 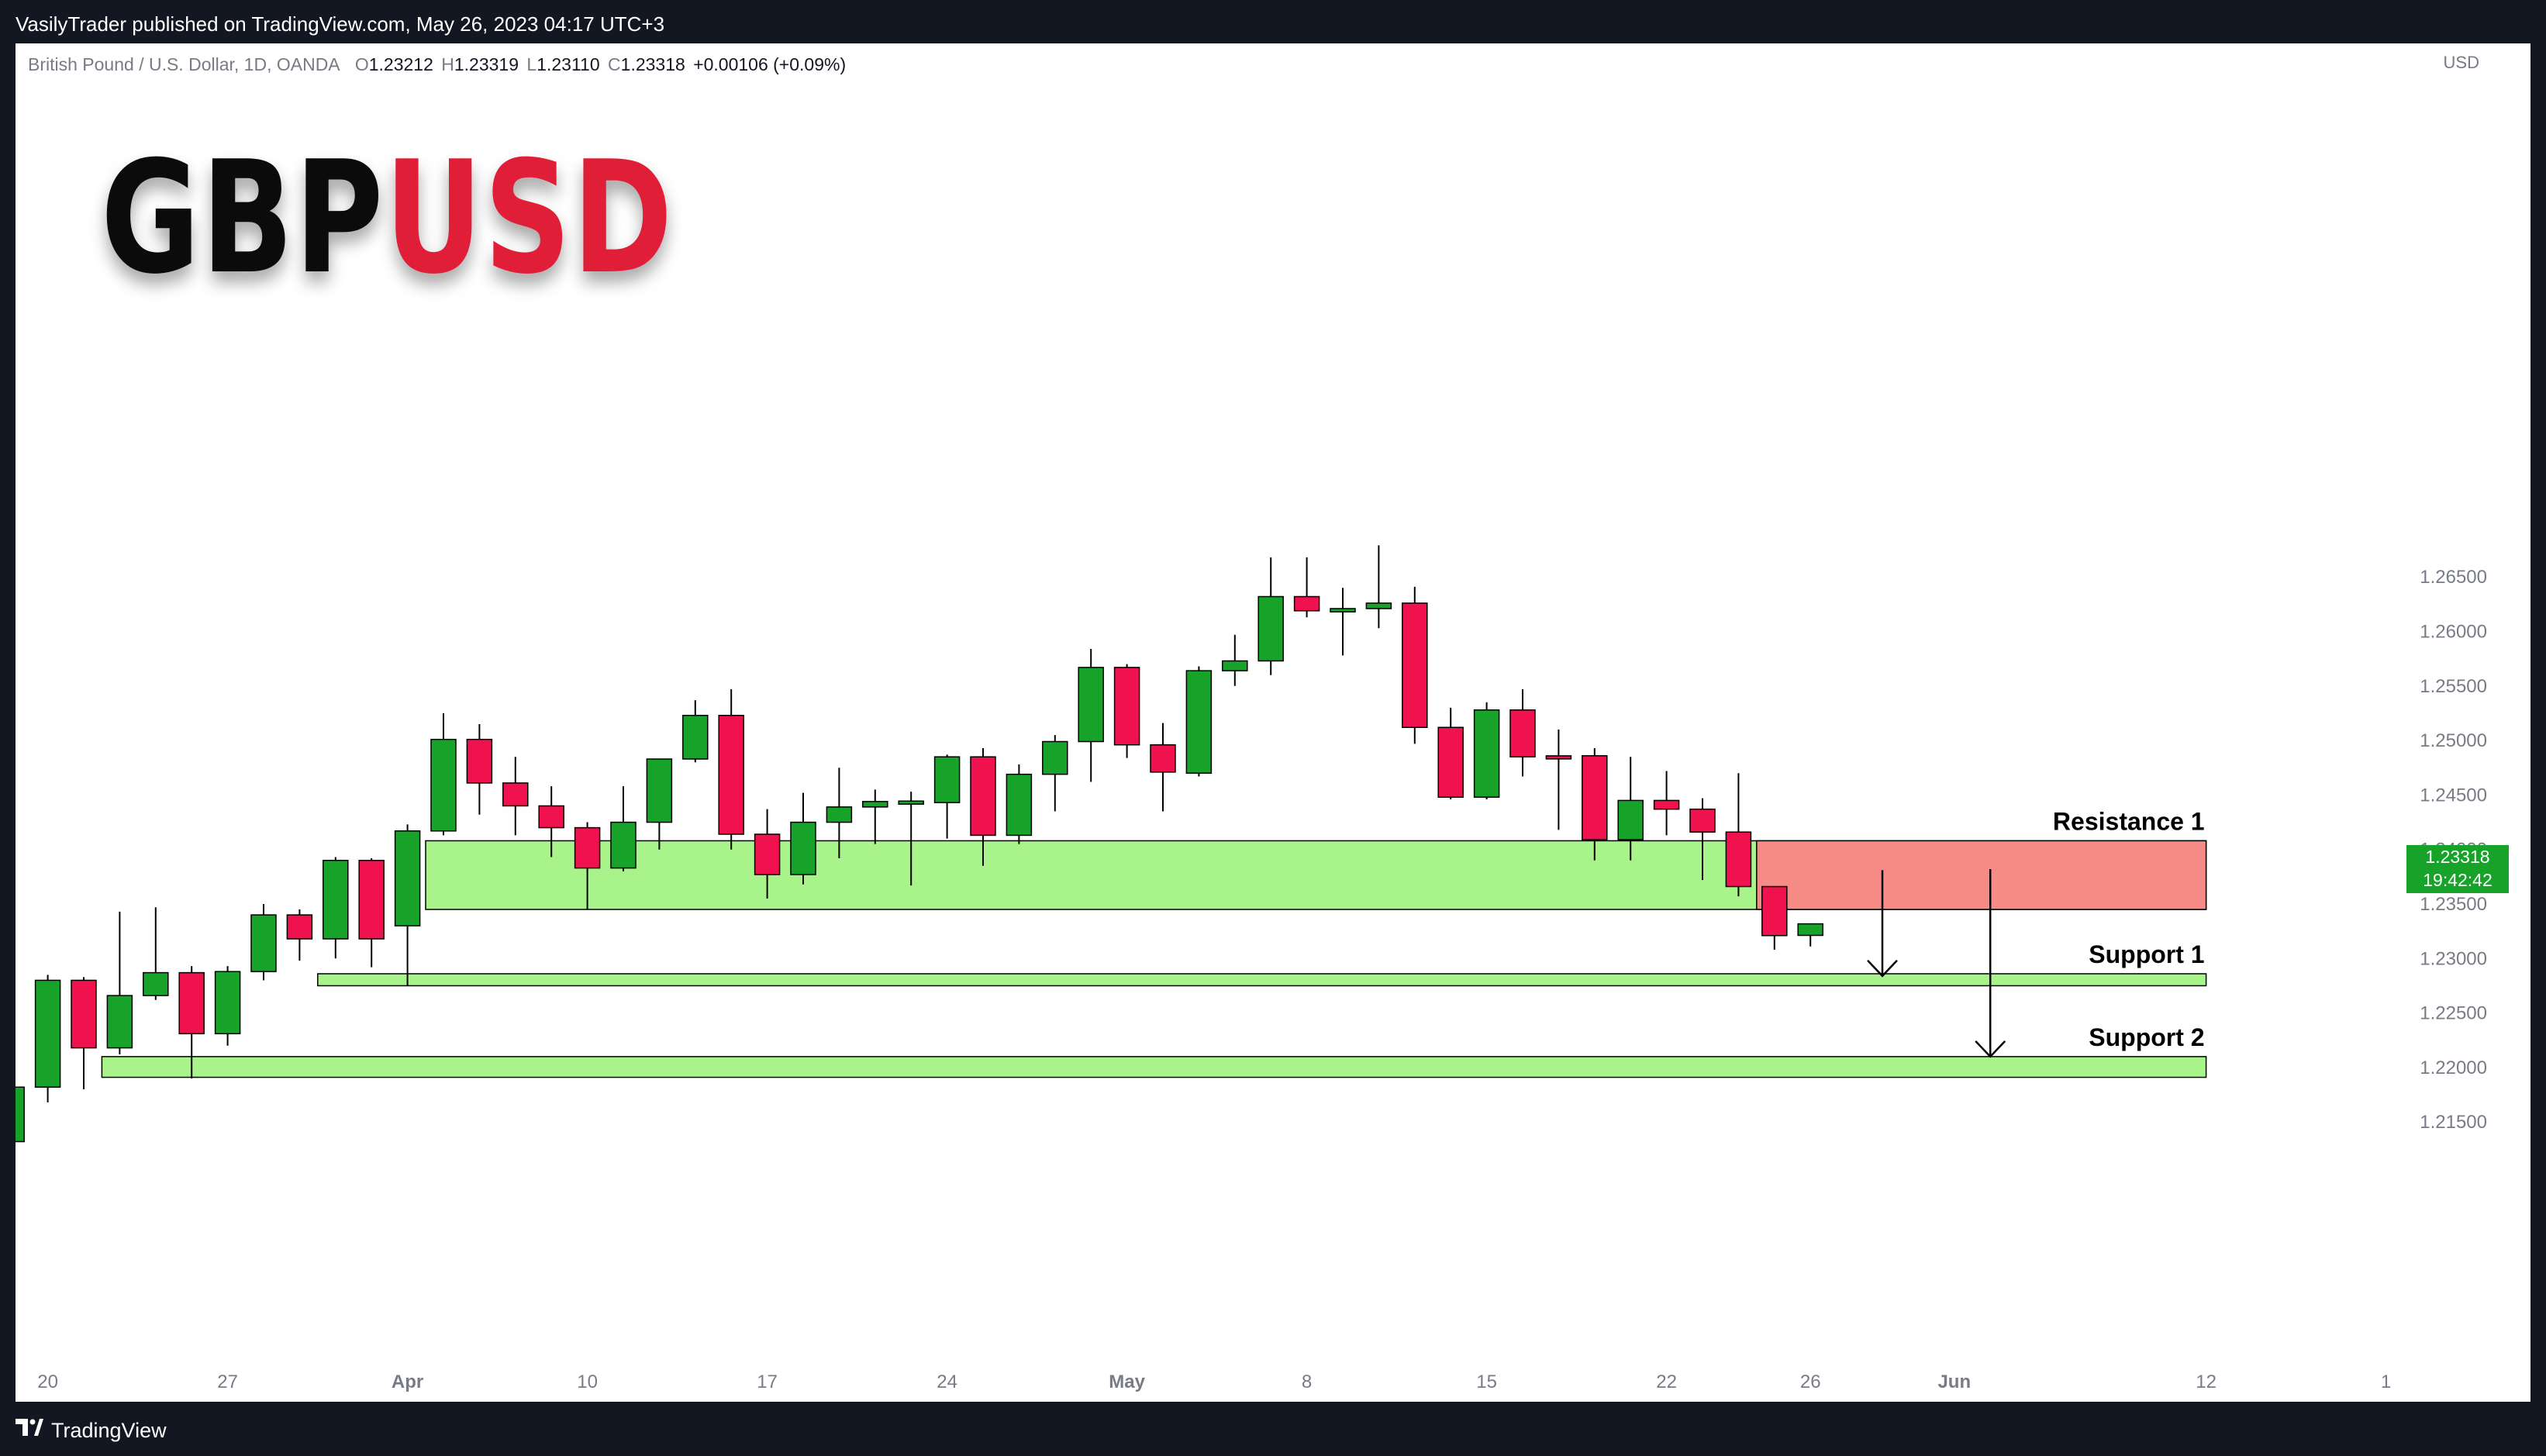 I want to click on y-tick-label: 1.21500, so click(x=2453, y=1122).